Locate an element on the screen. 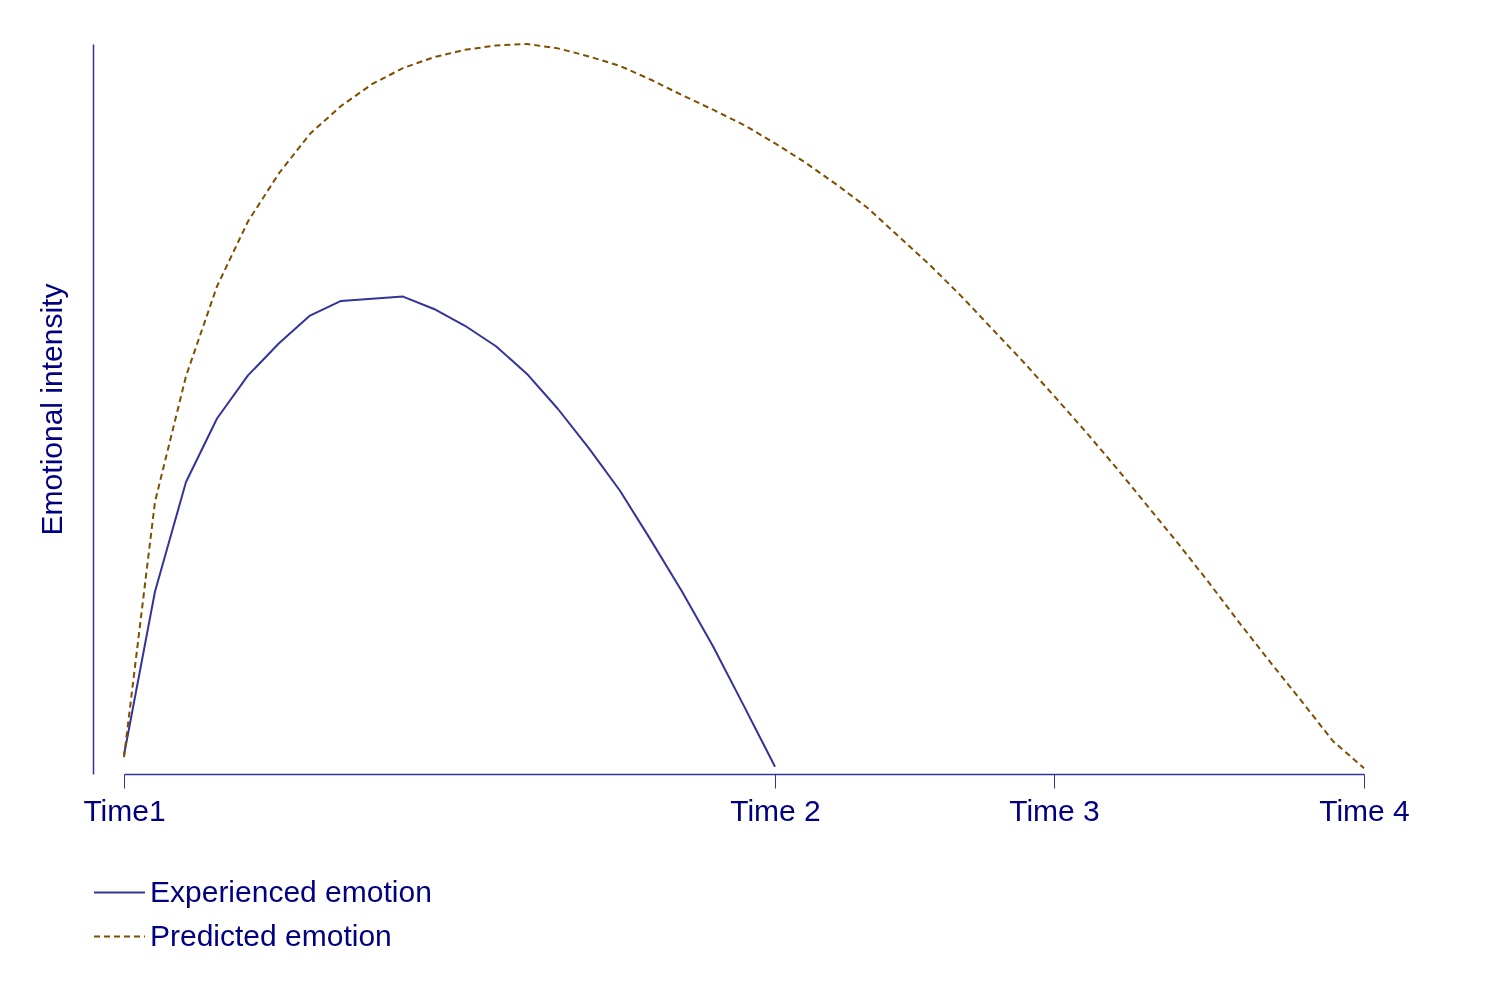 The height and width of the screenshot is (1007, 1494). legend-label: Experienced emotion is located at coordinates (291, 891).